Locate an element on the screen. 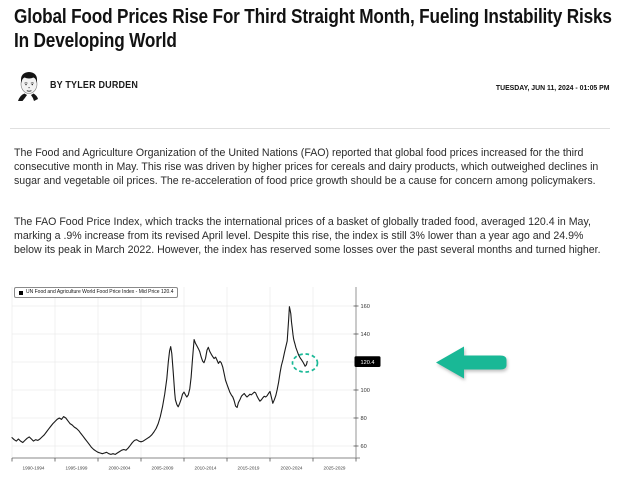  last-price-badge: 120.4 is located at coordinates (367, 361).